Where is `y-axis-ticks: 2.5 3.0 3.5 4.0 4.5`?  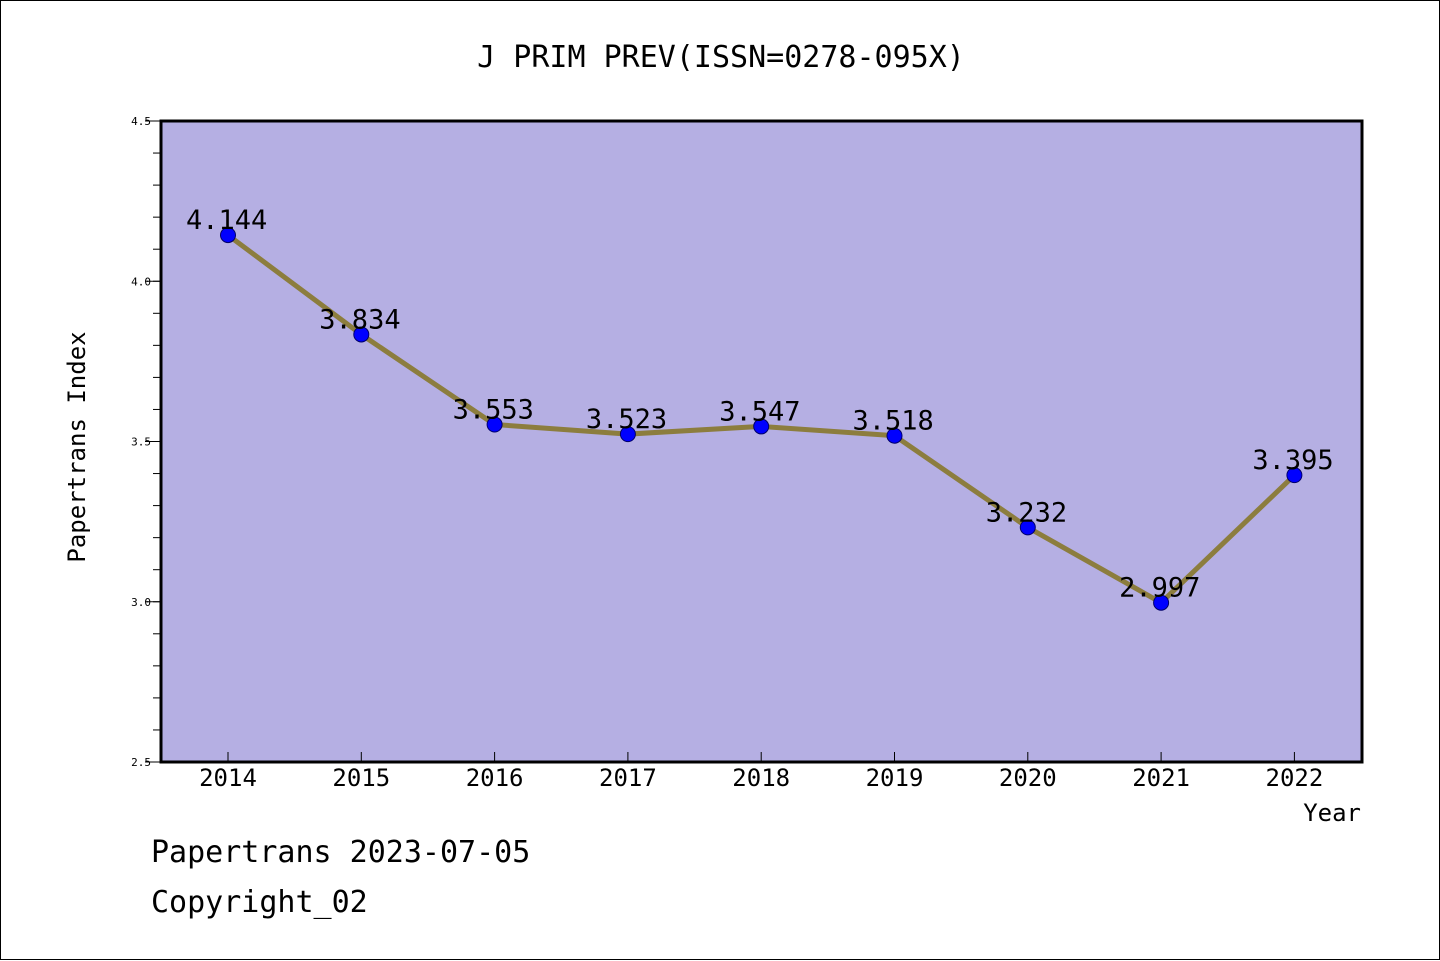 y-axis-ticks: 2.5 3.0 3.5 4.0 4.5 is located at coordinates (146, 442).